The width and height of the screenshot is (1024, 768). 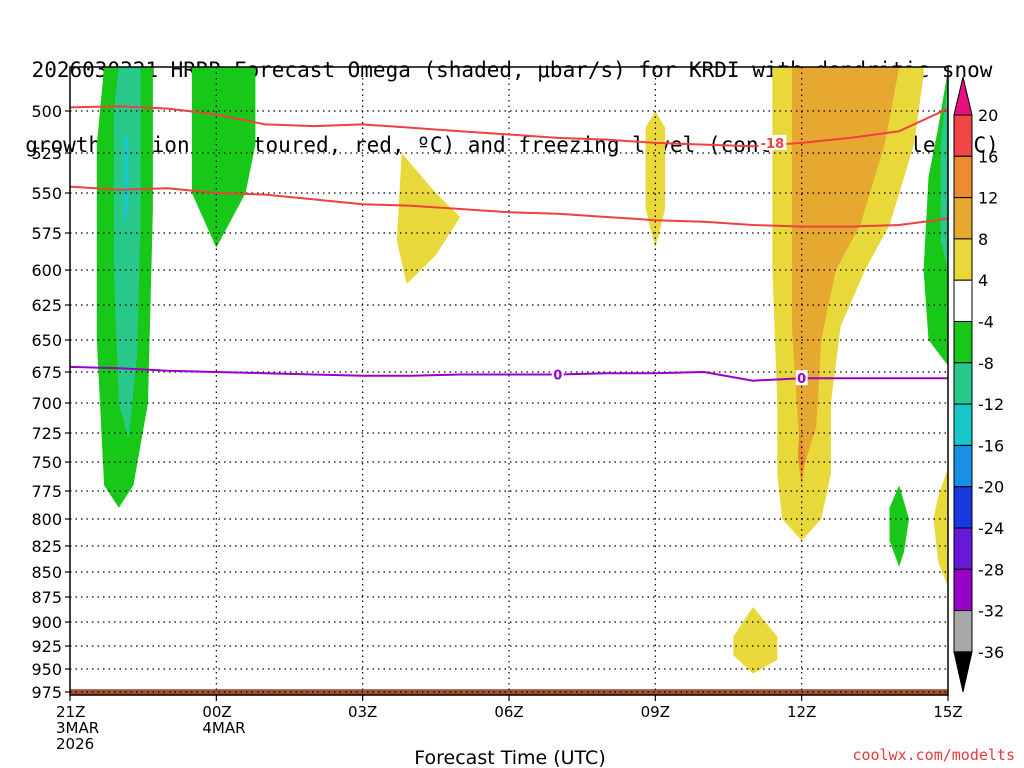 What do you see at coordinates (988, 198) in the screenshot?
I see `colorbar-label-2: 12` at bounding box center [988, 198].